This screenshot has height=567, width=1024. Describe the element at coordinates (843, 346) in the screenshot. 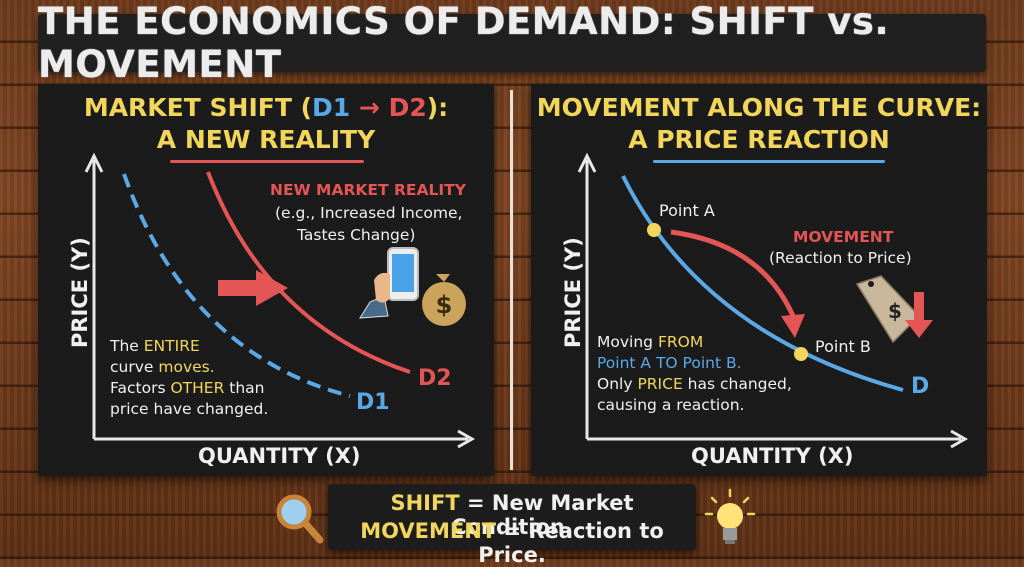

I see `point-b-label: Point B` at that location.